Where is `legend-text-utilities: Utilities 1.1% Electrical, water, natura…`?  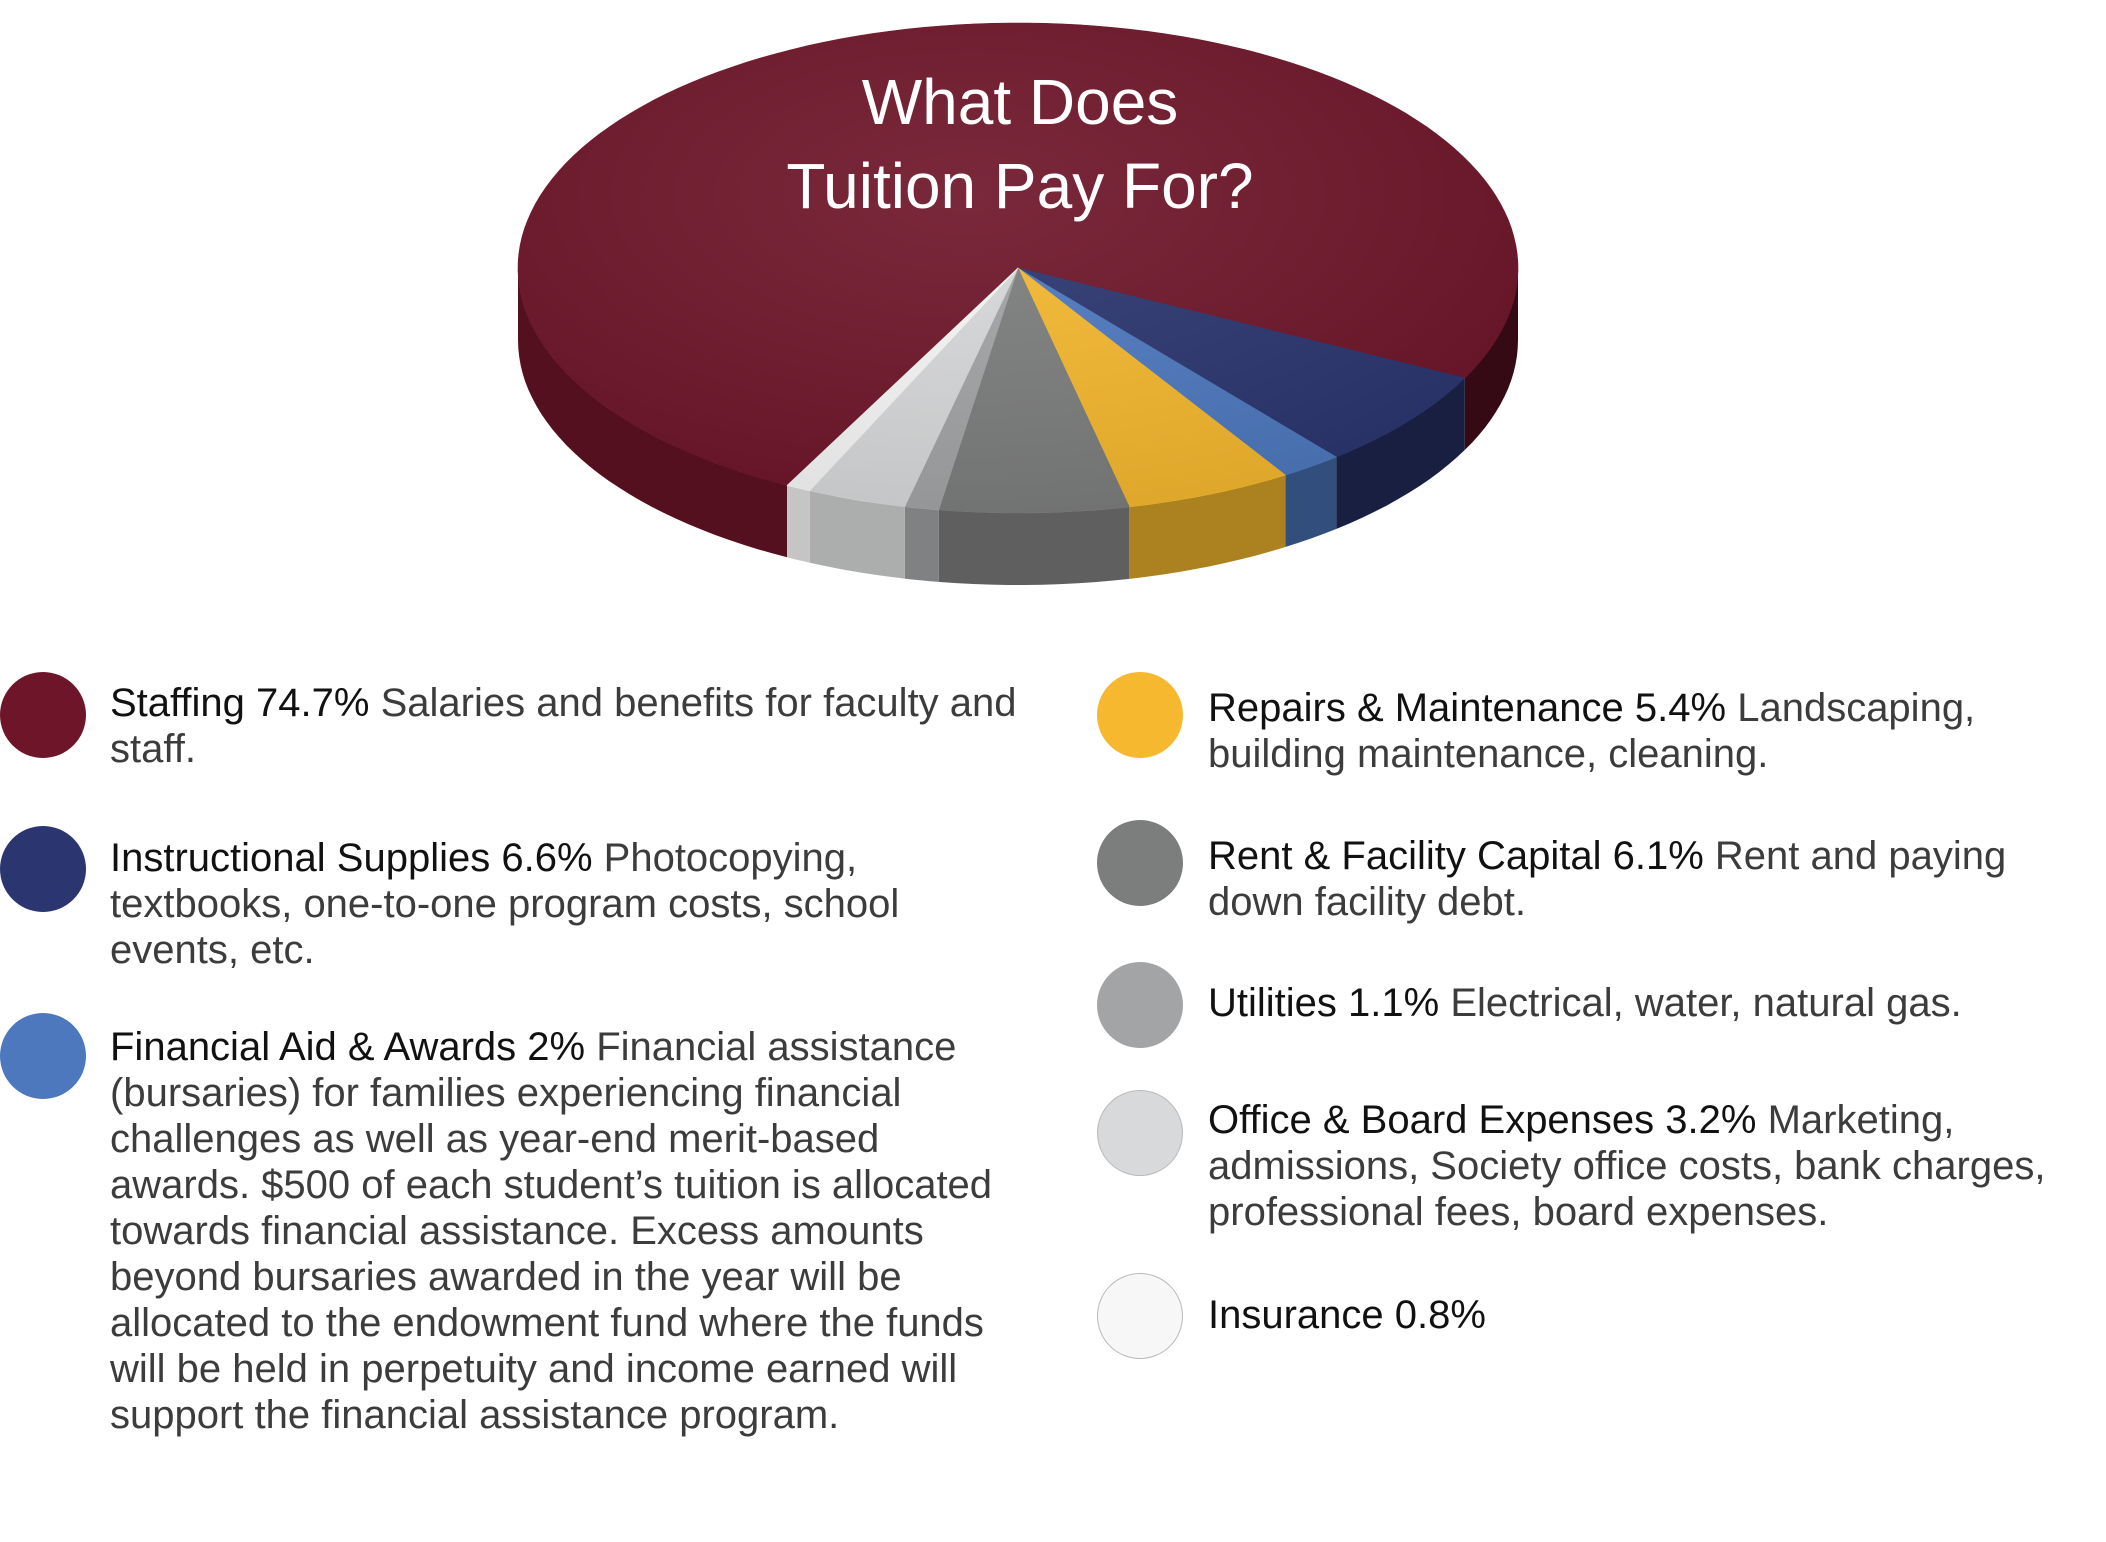
legend-text-utilities: Utilities 1.1% Electrical, water, natura… is located at coordinates (1648, 1003).